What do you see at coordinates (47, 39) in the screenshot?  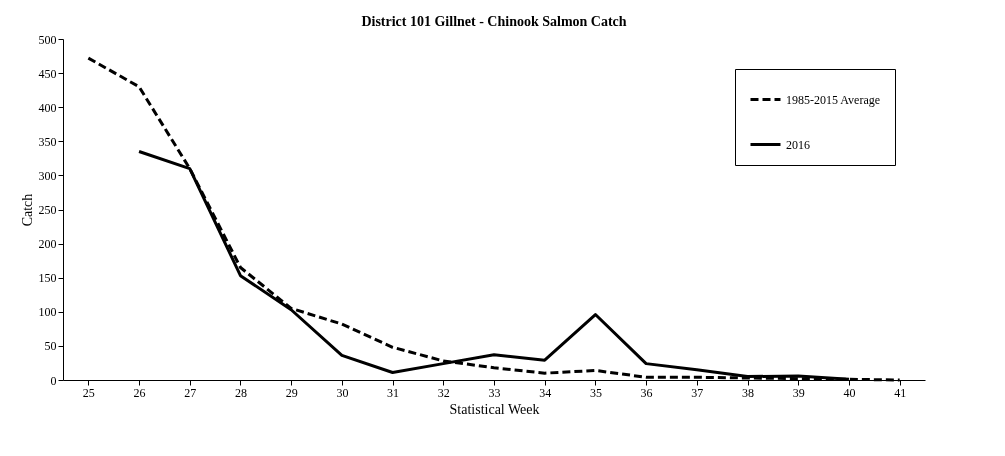 I see `y-tick-label: 500` at bounding box center [47, 39].